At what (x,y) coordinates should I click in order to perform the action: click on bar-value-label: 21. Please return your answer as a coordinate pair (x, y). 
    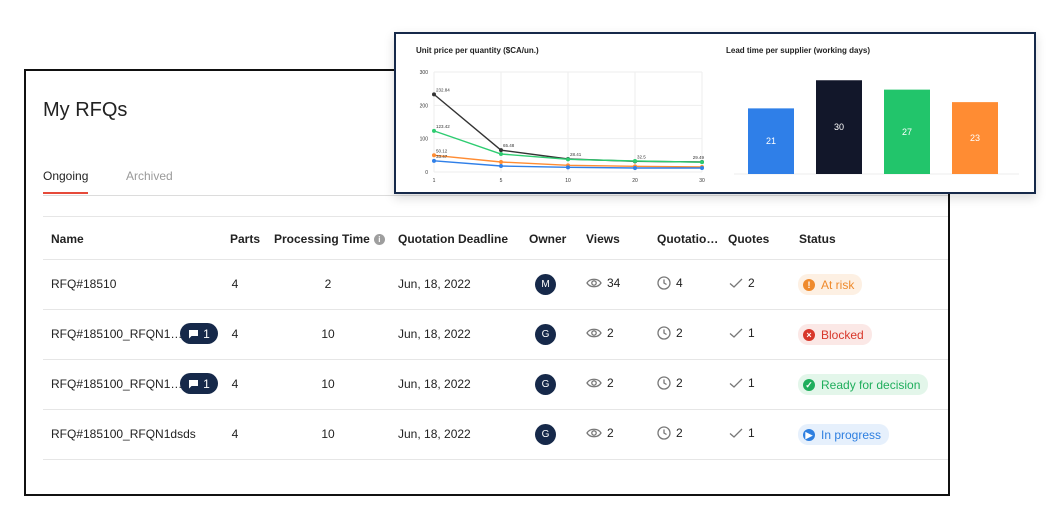
    Looking at the image, I should click on (771, 141).